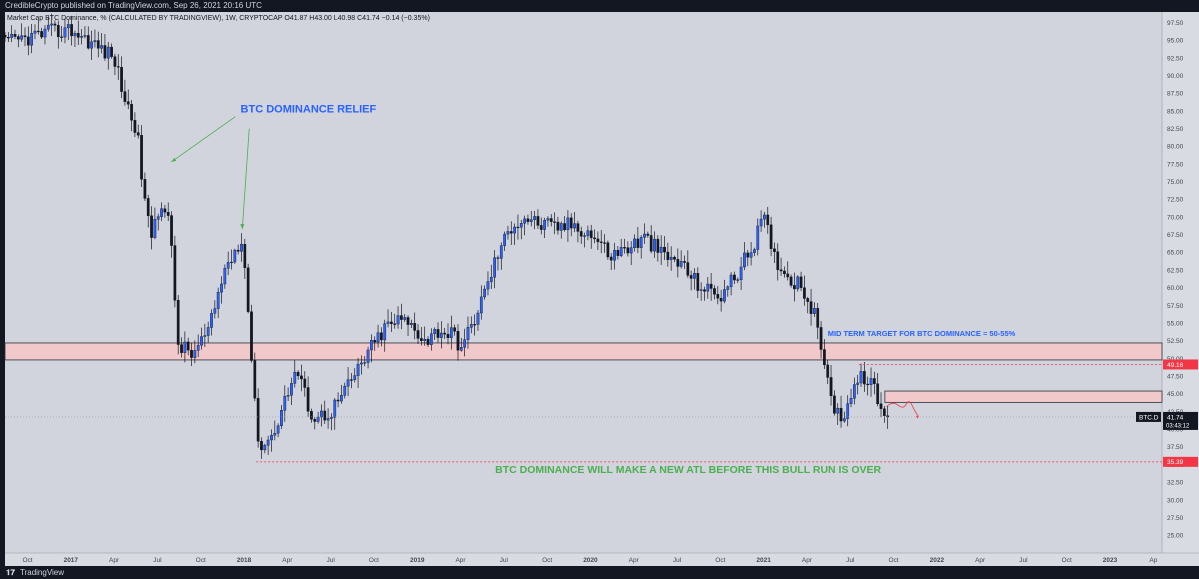 Image resolution: width=1199 pixels, height=579 pixels. What do you see at coordinates (1175, 394) in the screenshot?
I see `y-tick-label: 45.00` at bounding box center [1175, 394].